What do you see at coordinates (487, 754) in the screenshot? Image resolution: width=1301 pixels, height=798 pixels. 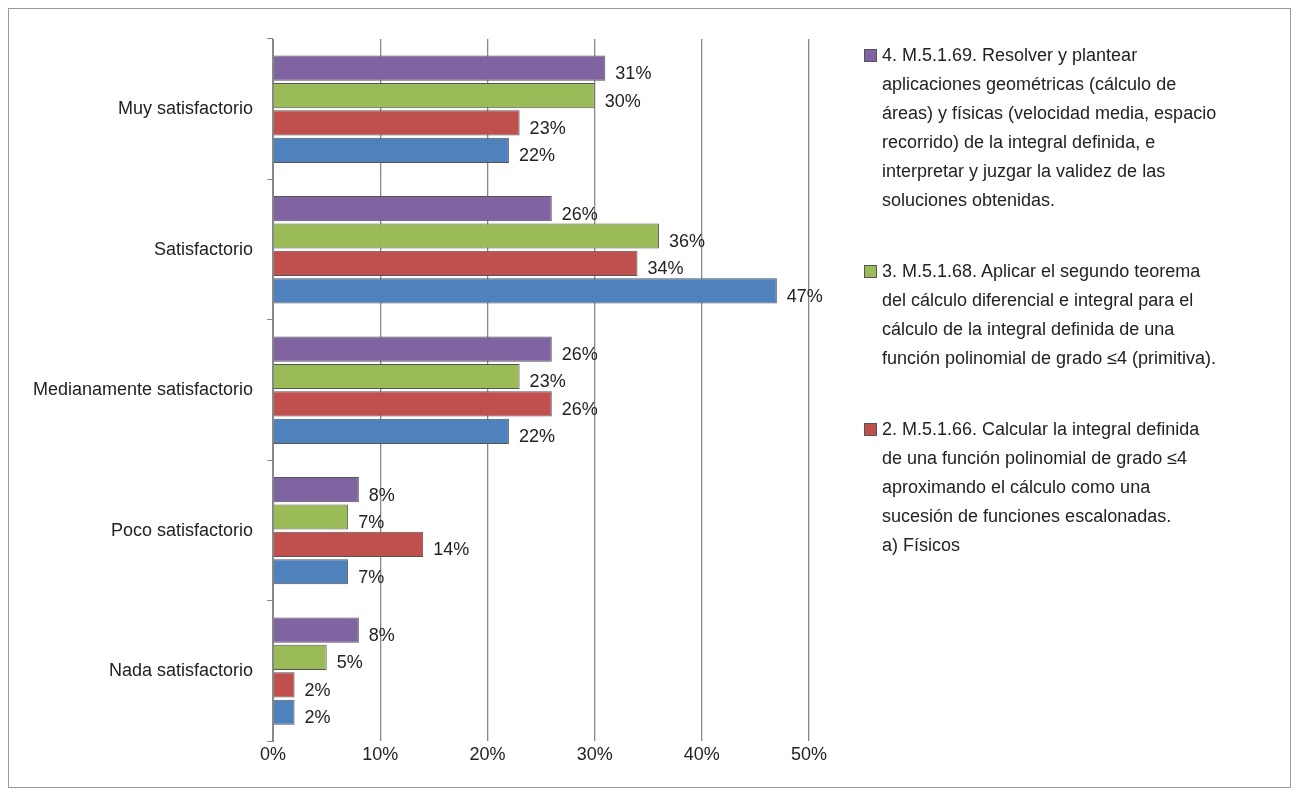 I see `x-tick-label: 20%` at bounding box center [487, 754].